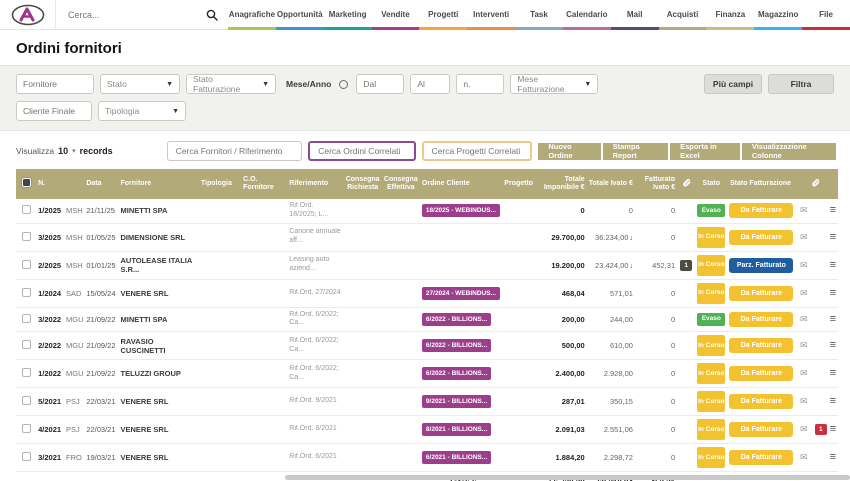  Describe the element at coordinates (682, 15) in the screenshot. I see `nav-item-acquisti: Acquisti` at that location.